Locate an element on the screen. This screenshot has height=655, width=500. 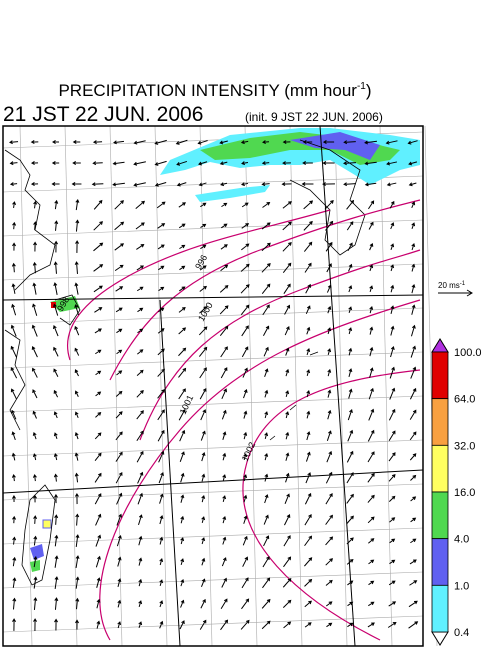
colorbar-segment is located at coordinates (440, 515).